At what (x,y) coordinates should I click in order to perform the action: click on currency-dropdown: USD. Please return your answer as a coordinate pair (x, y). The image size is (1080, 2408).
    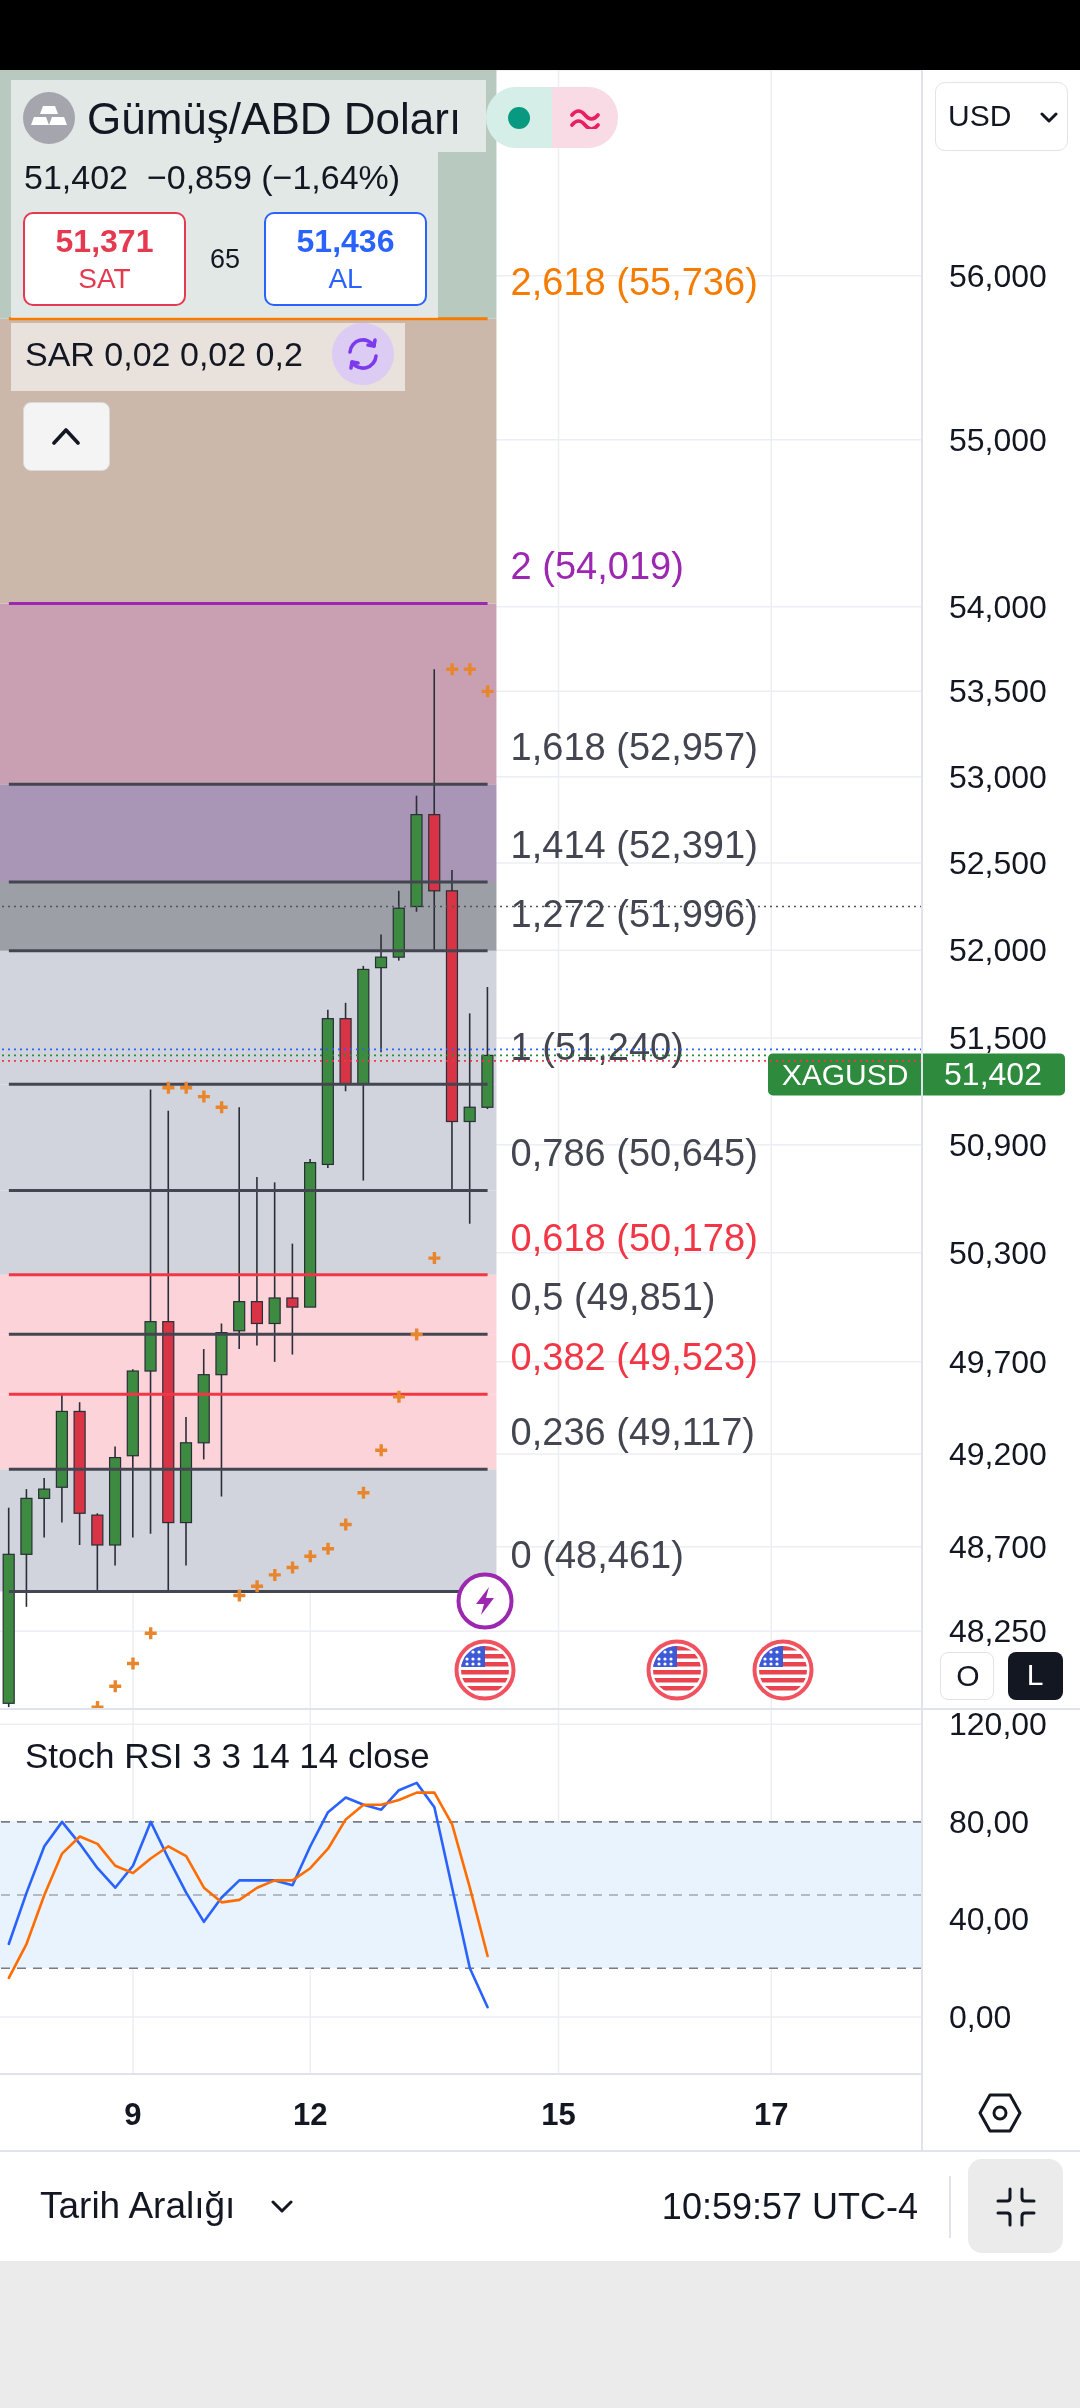
    Looking at the image, I should click on (1001, 116).